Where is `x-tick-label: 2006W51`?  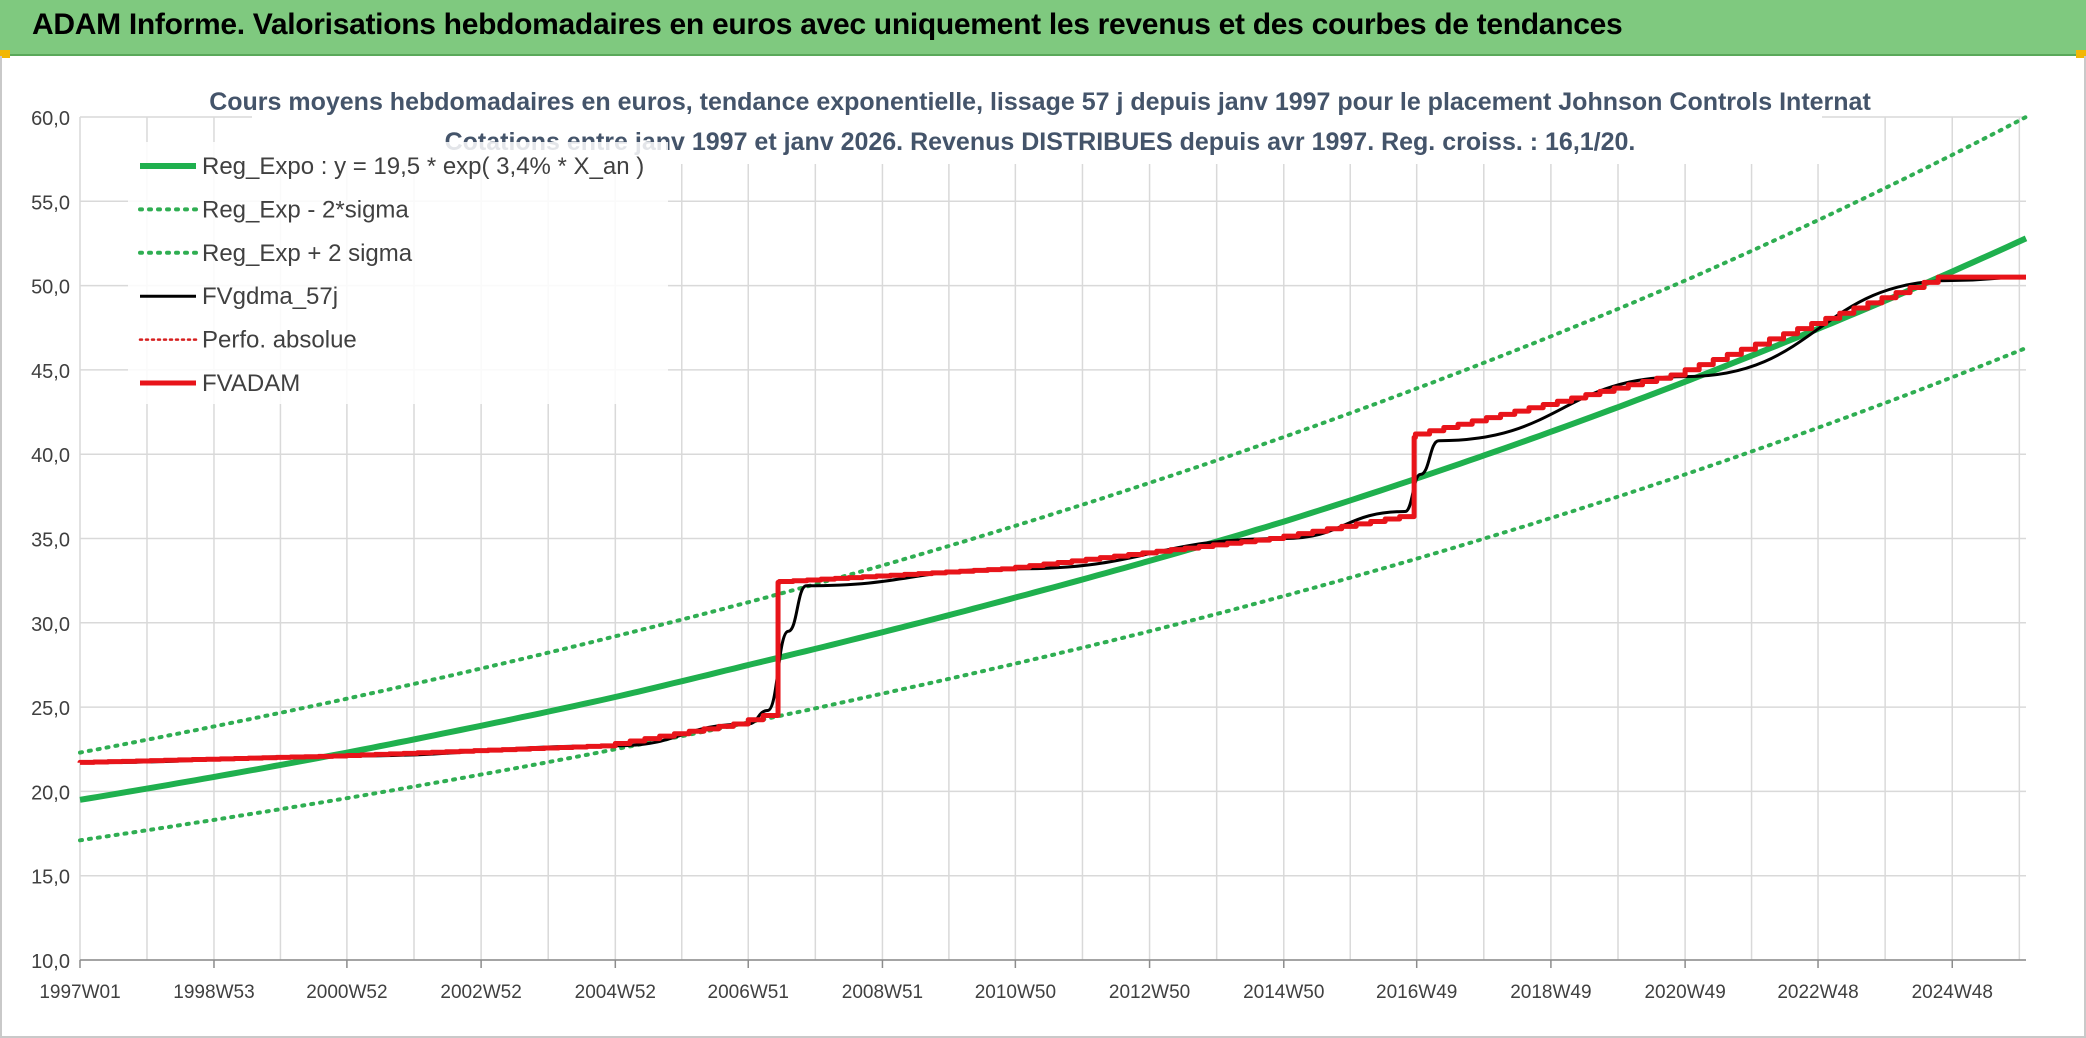 x-tick-label: 2006W51 is located at coordinates (748, 992).